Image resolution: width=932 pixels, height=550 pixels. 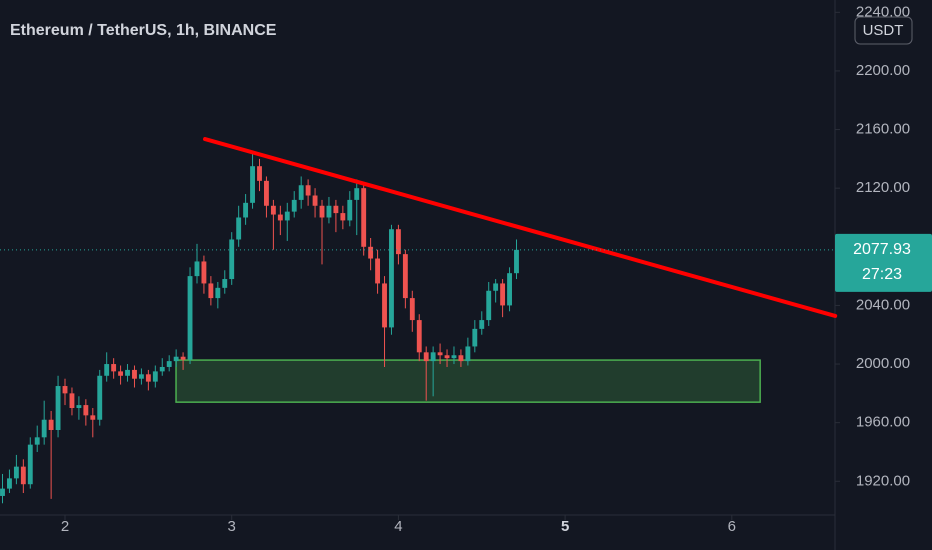 I want to click on y-tick-label: 2000.00, so click(x=883, y=363).